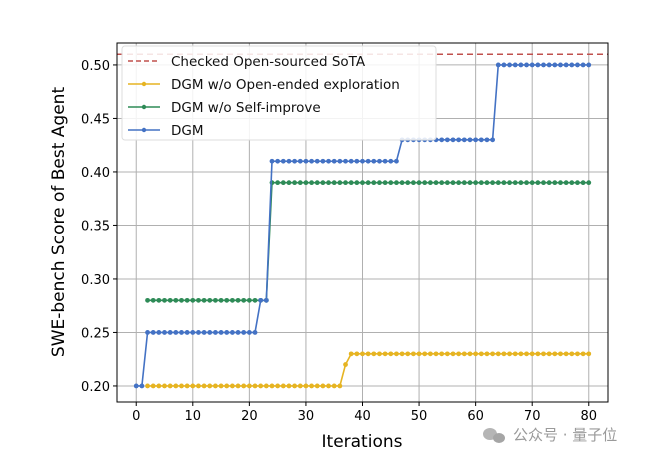 This screenshot has width=660, height=460. What do you see at coordinates (475, 416) in the screenshot?
I see `x-tick-label: 60` at bounding box center [475, 416].